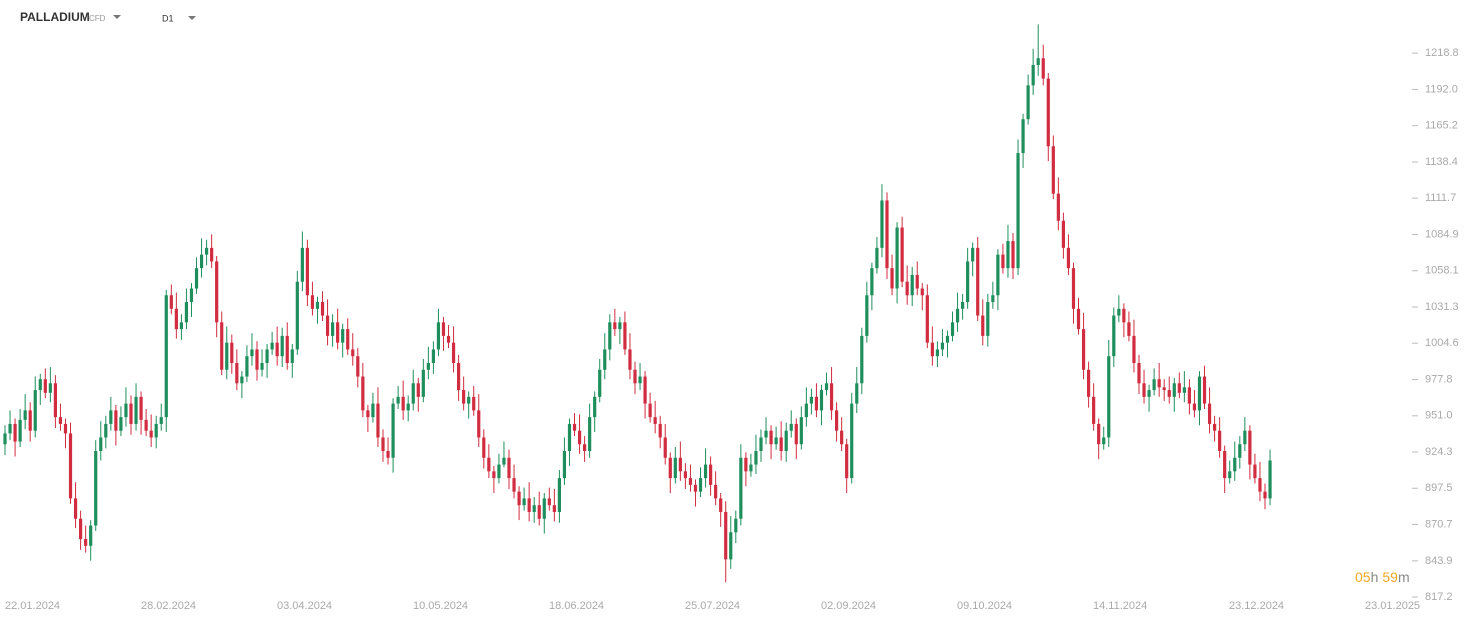 The height and width of the screenshot is (623, 1482). What do you see at coordinates (97, 18) in the screenshot?
I see `instrument-type: CFD` at bounding box center [97, 18].